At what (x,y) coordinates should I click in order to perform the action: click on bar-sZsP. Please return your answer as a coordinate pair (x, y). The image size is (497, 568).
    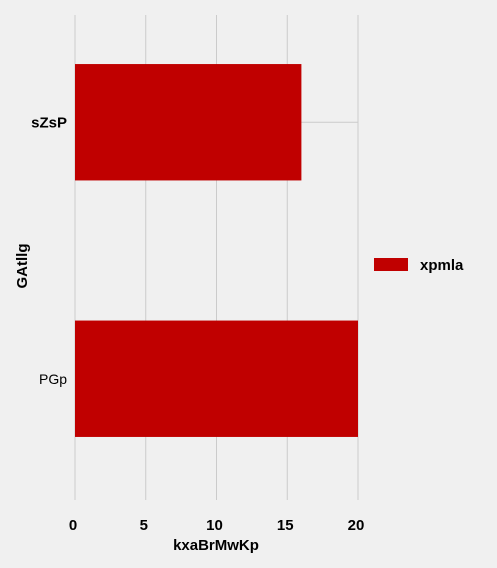
    Looking at the image, I should click on (188, 122).